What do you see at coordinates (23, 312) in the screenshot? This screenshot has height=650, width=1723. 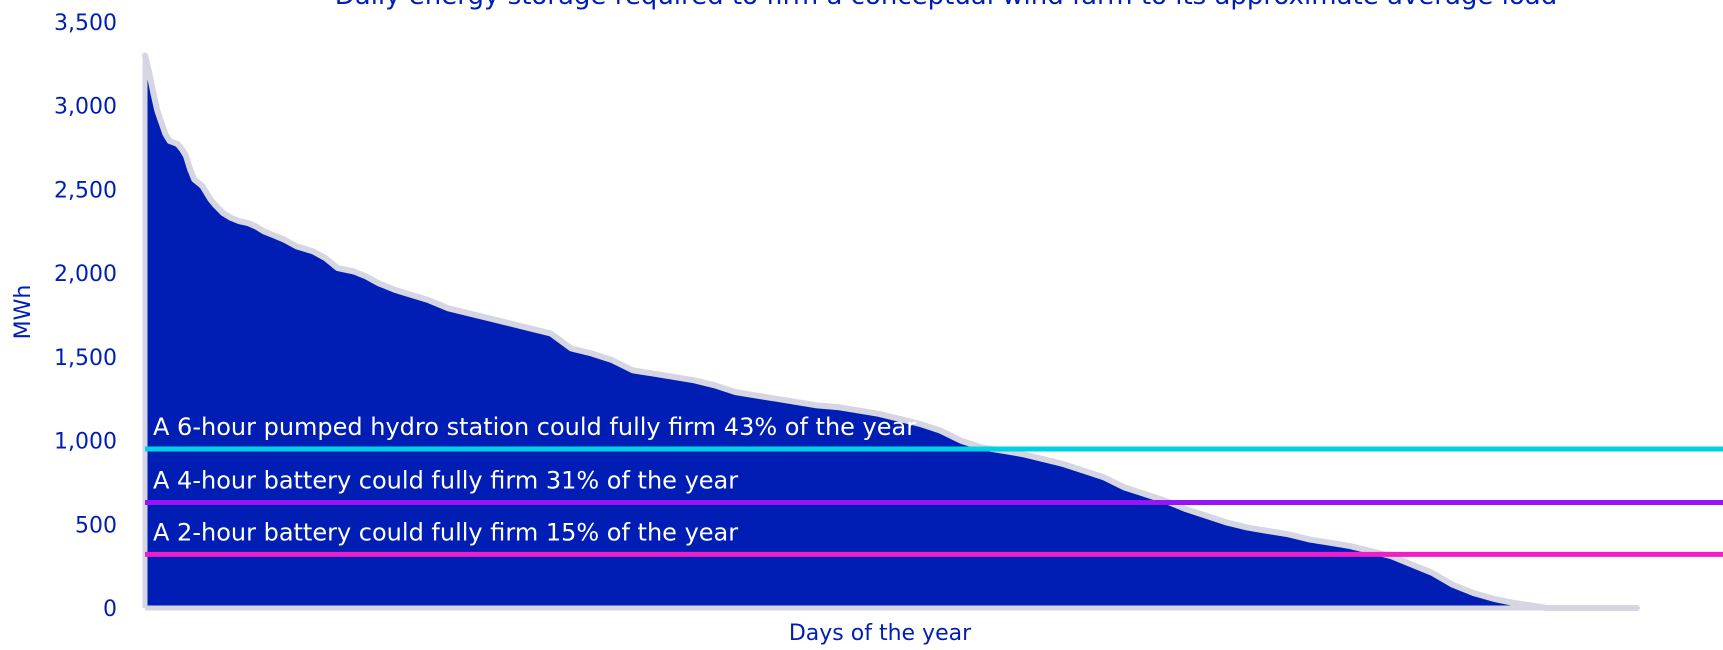 I see `y-axis-label: MWh` at bounding box center [23, 312].